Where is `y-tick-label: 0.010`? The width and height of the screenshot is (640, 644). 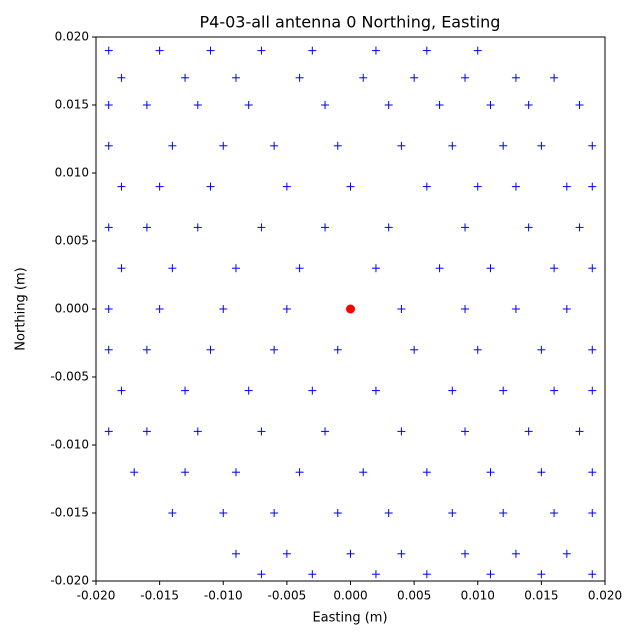
y-tick-label: 0.010 is located at coordinates (72, 173).